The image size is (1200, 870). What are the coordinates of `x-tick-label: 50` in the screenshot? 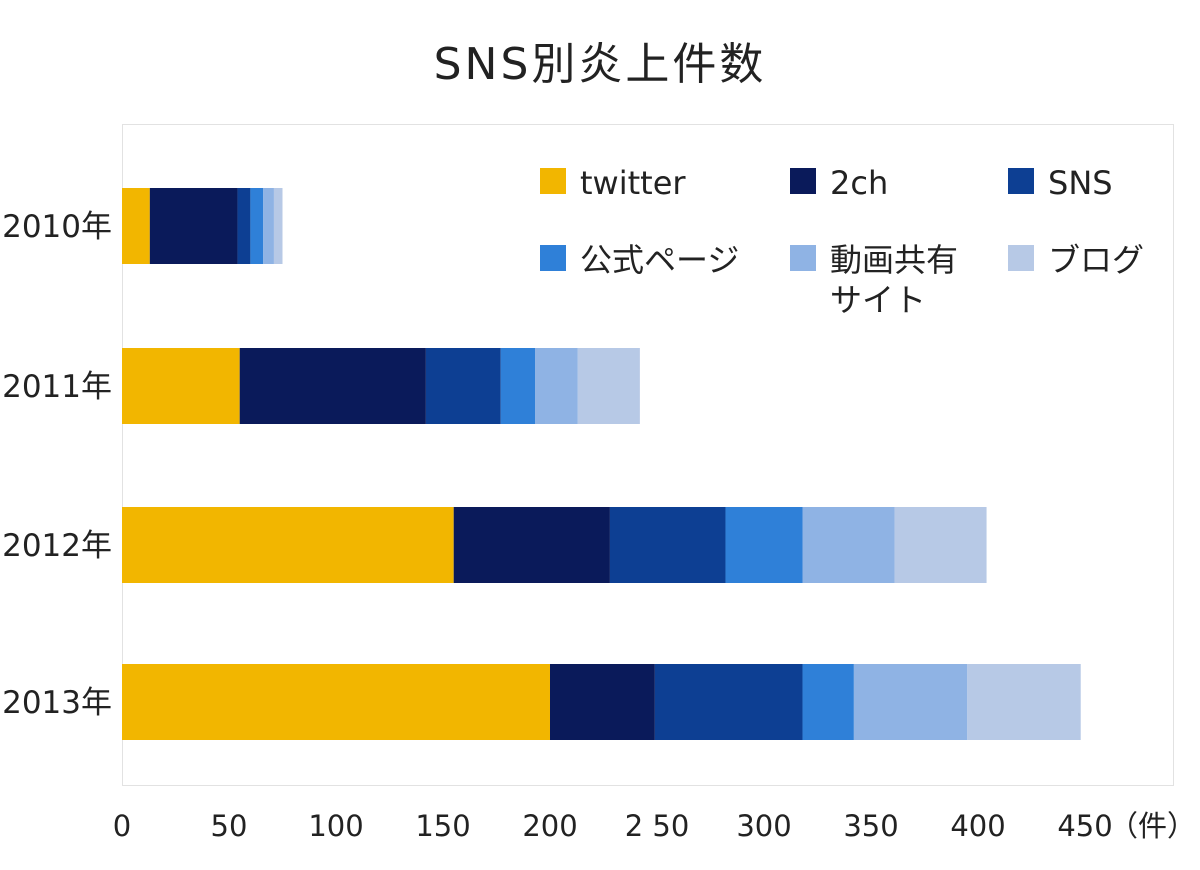 It's located at (229, 826).